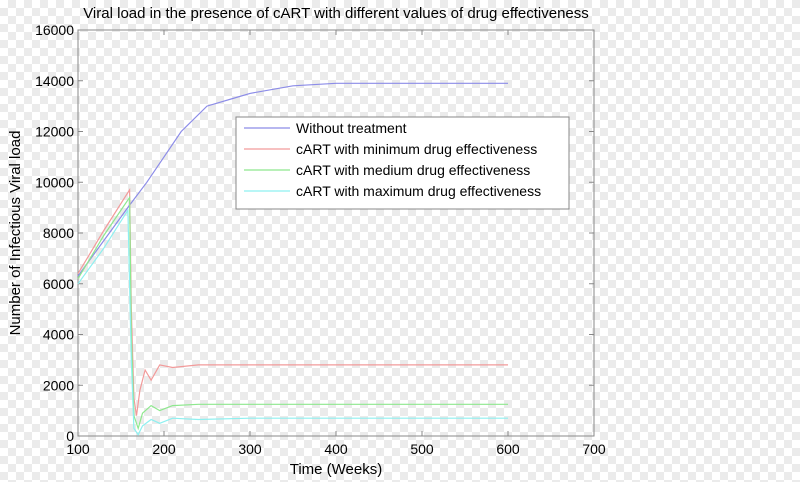  Describe the element at coordinates (54, 132) in the screenshot. I see `y-tick-label: 12000` at that location.